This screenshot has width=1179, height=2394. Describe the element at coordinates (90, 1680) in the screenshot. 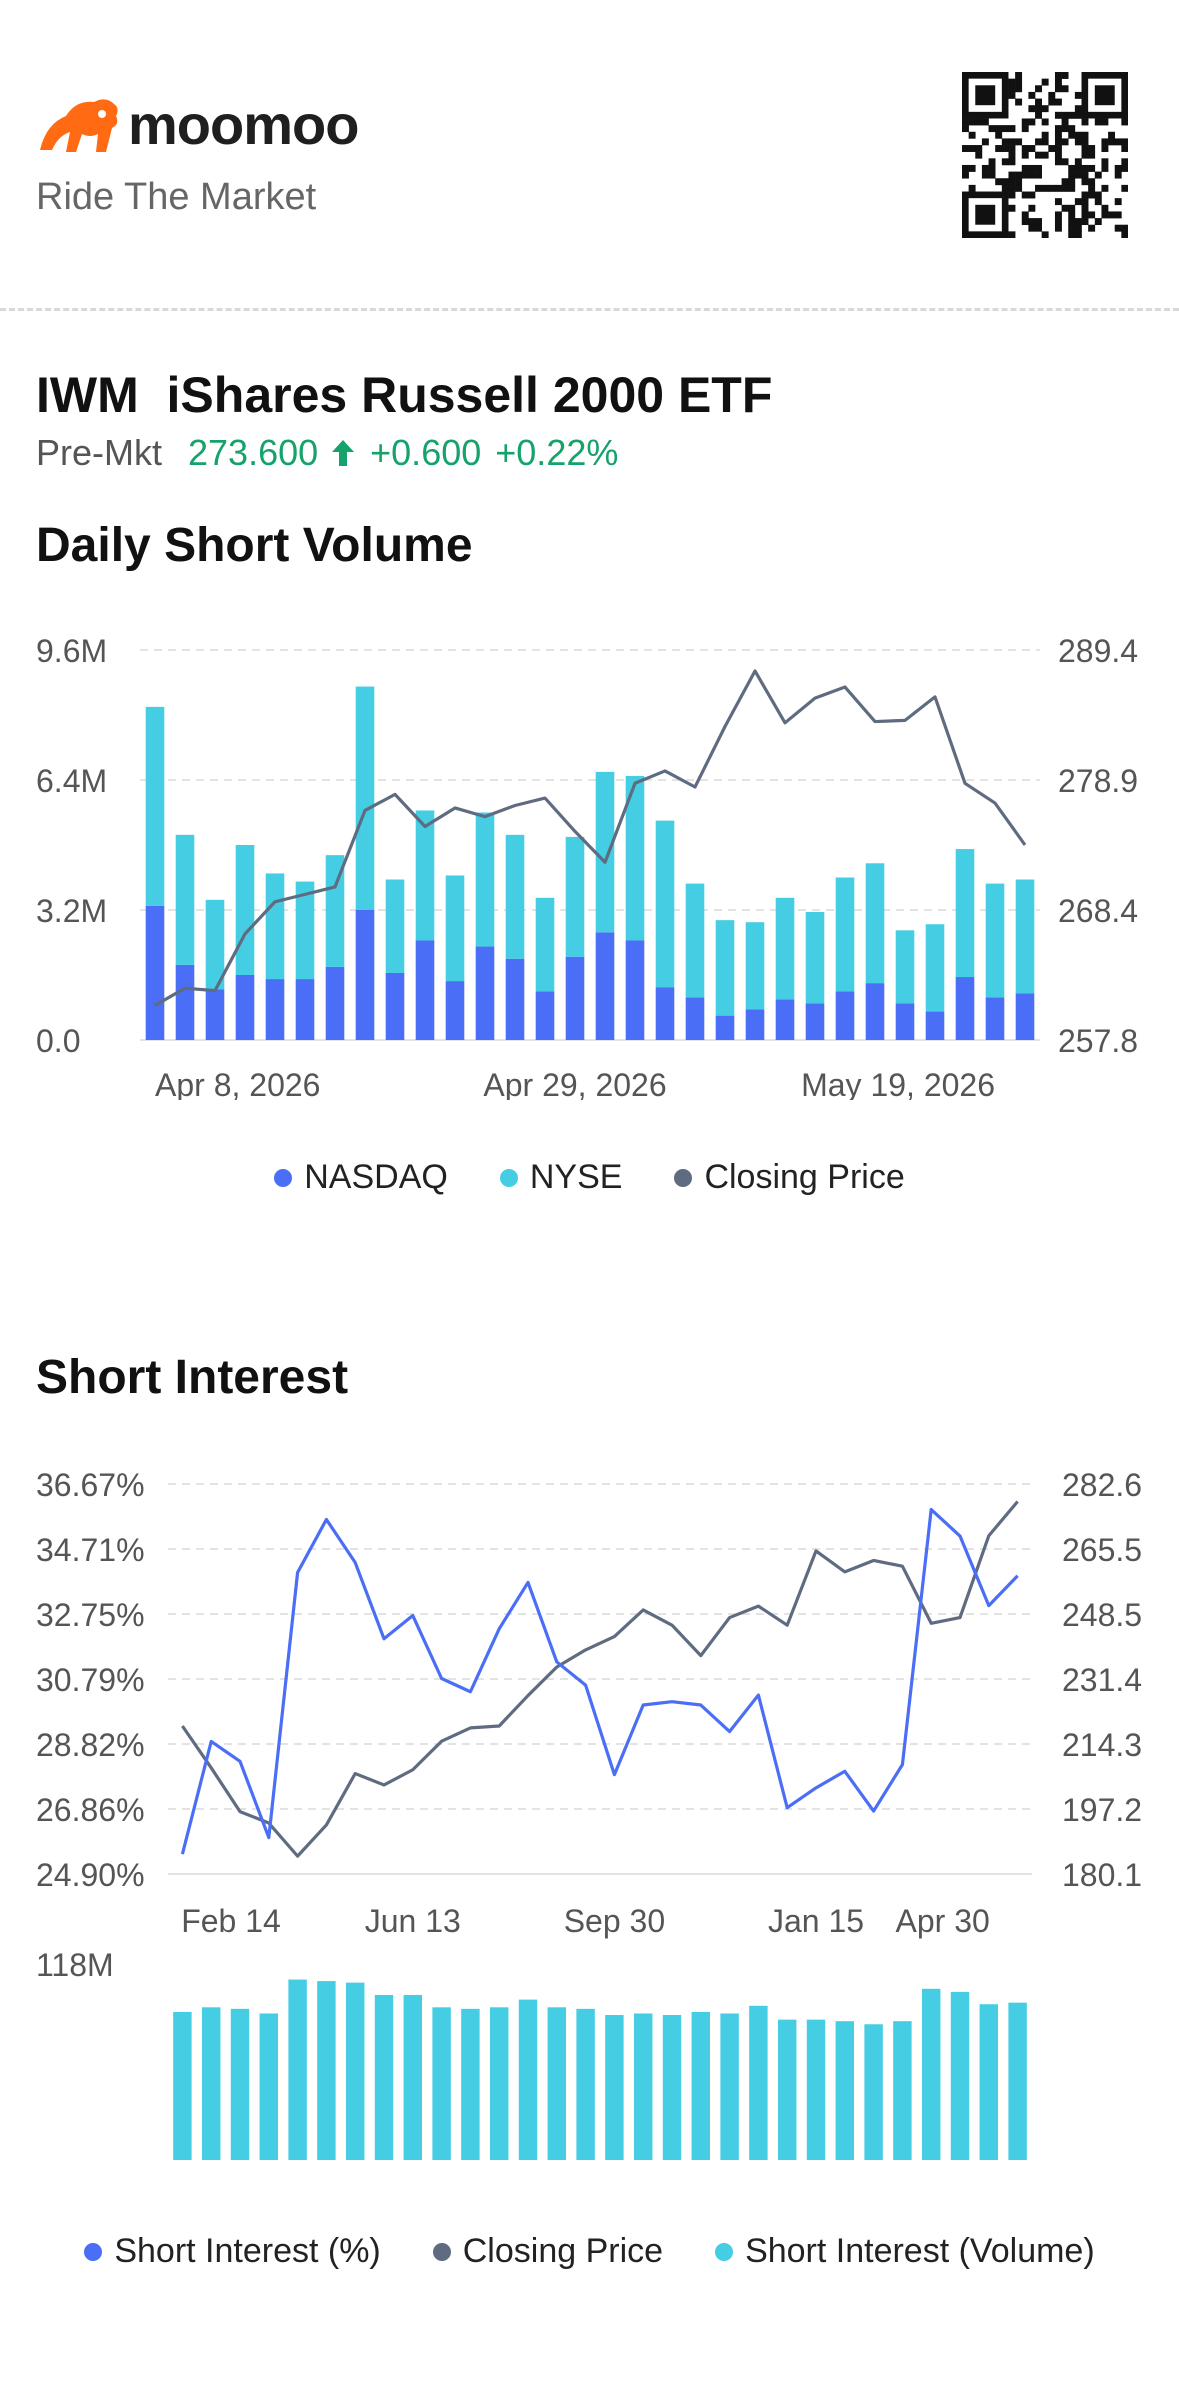

I see `y-left-tick-label: 30.79%` at that location.